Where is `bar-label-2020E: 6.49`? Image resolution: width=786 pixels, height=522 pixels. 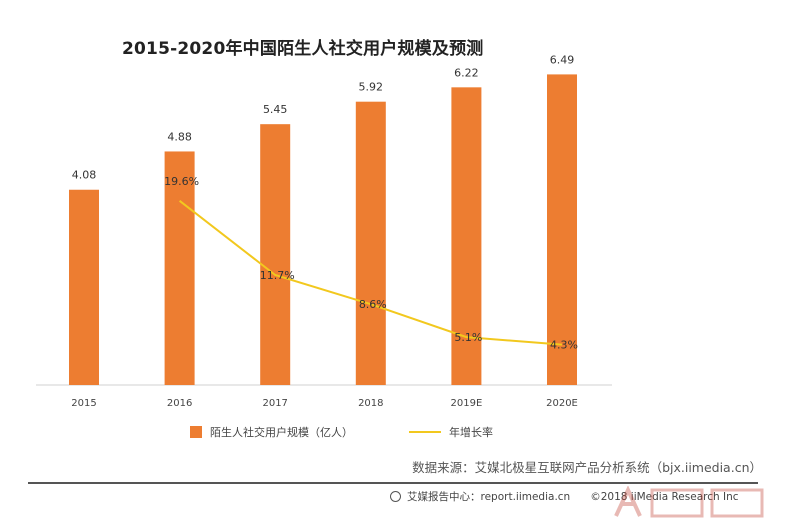 bar-label-2020E: 6.49 is located at coordinates (562, 59).